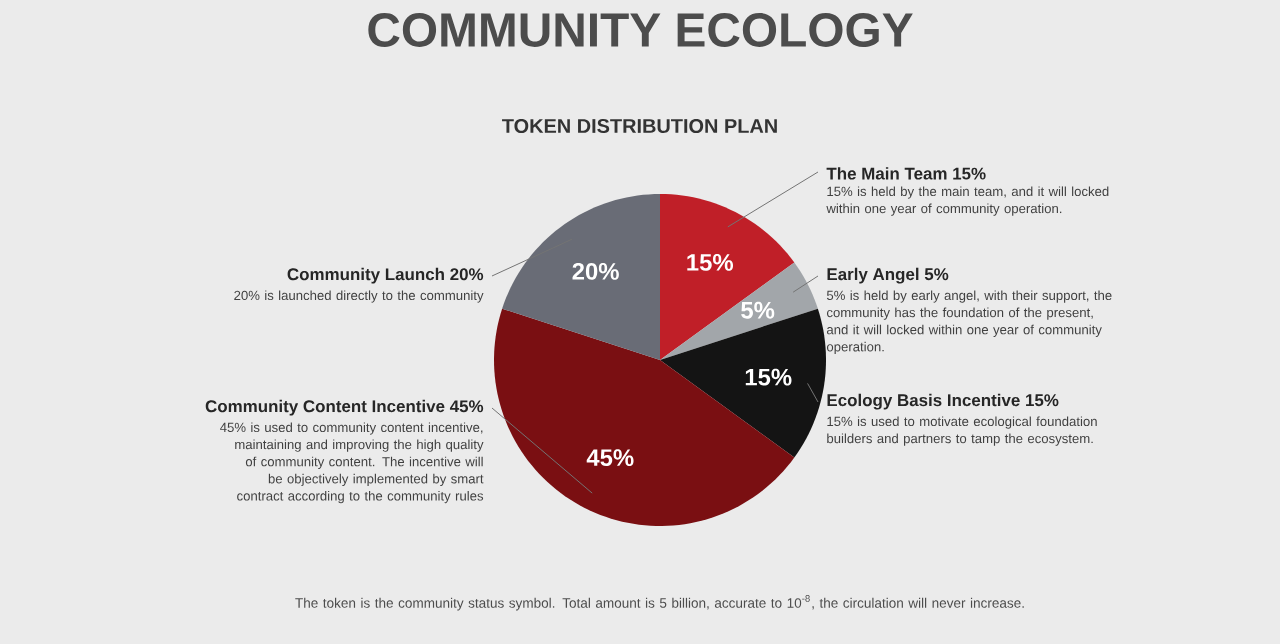  I want to click on chart-title: COMMUNITY ECOLOGY, so click(640, 30).